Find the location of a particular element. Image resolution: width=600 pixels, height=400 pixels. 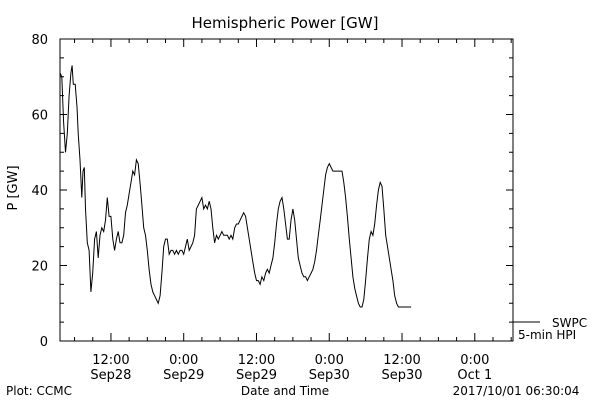

footer-timestamp: 2017/10/01 06:30:04 is located at coordinates (516, 391).